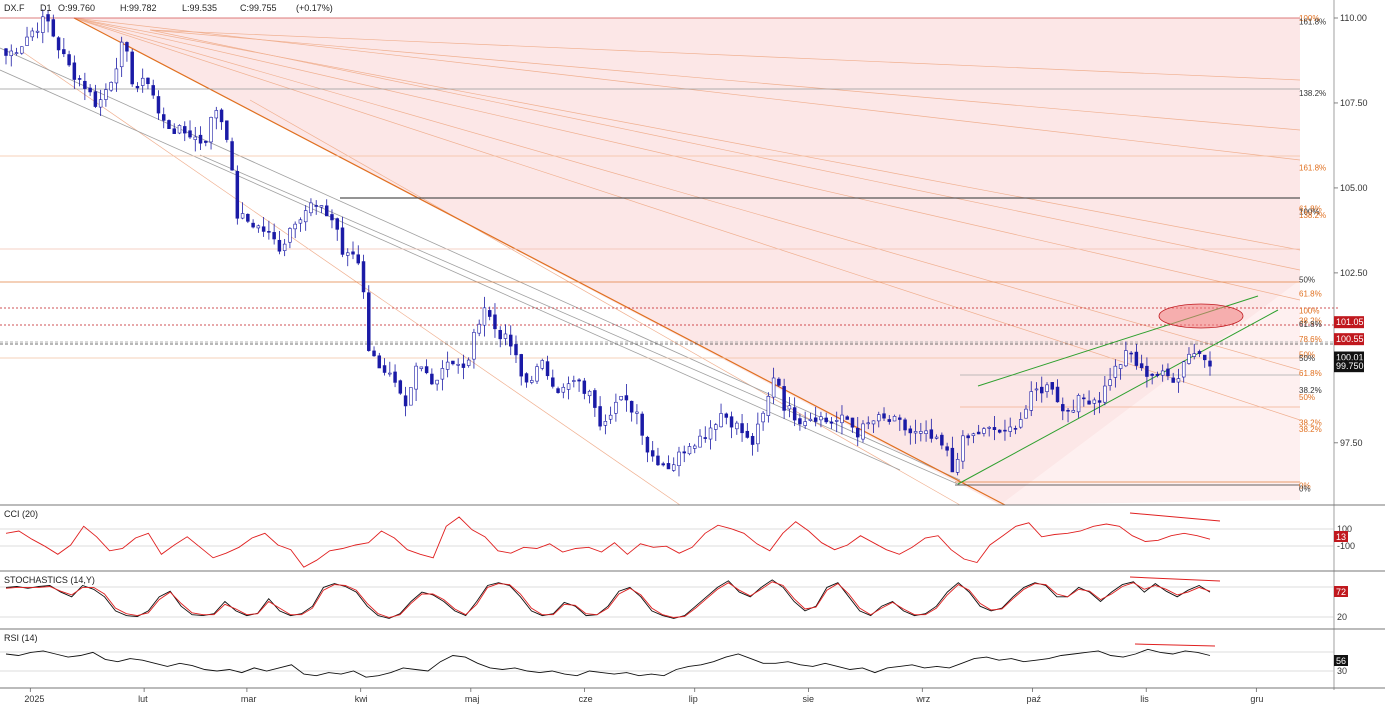 This screenshot has height=709, width=1385. Describe the element at coordinates (1175, 579) in the screenshot. I see `stoch-divergence-line` at that location.